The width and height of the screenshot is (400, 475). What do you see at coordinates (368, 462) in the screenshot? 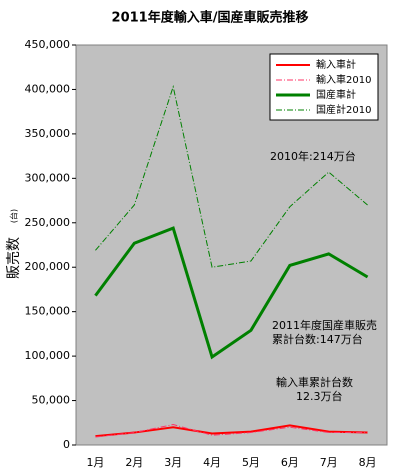
I see `x-tick-label: 8月` at bounding box center [368, 462].